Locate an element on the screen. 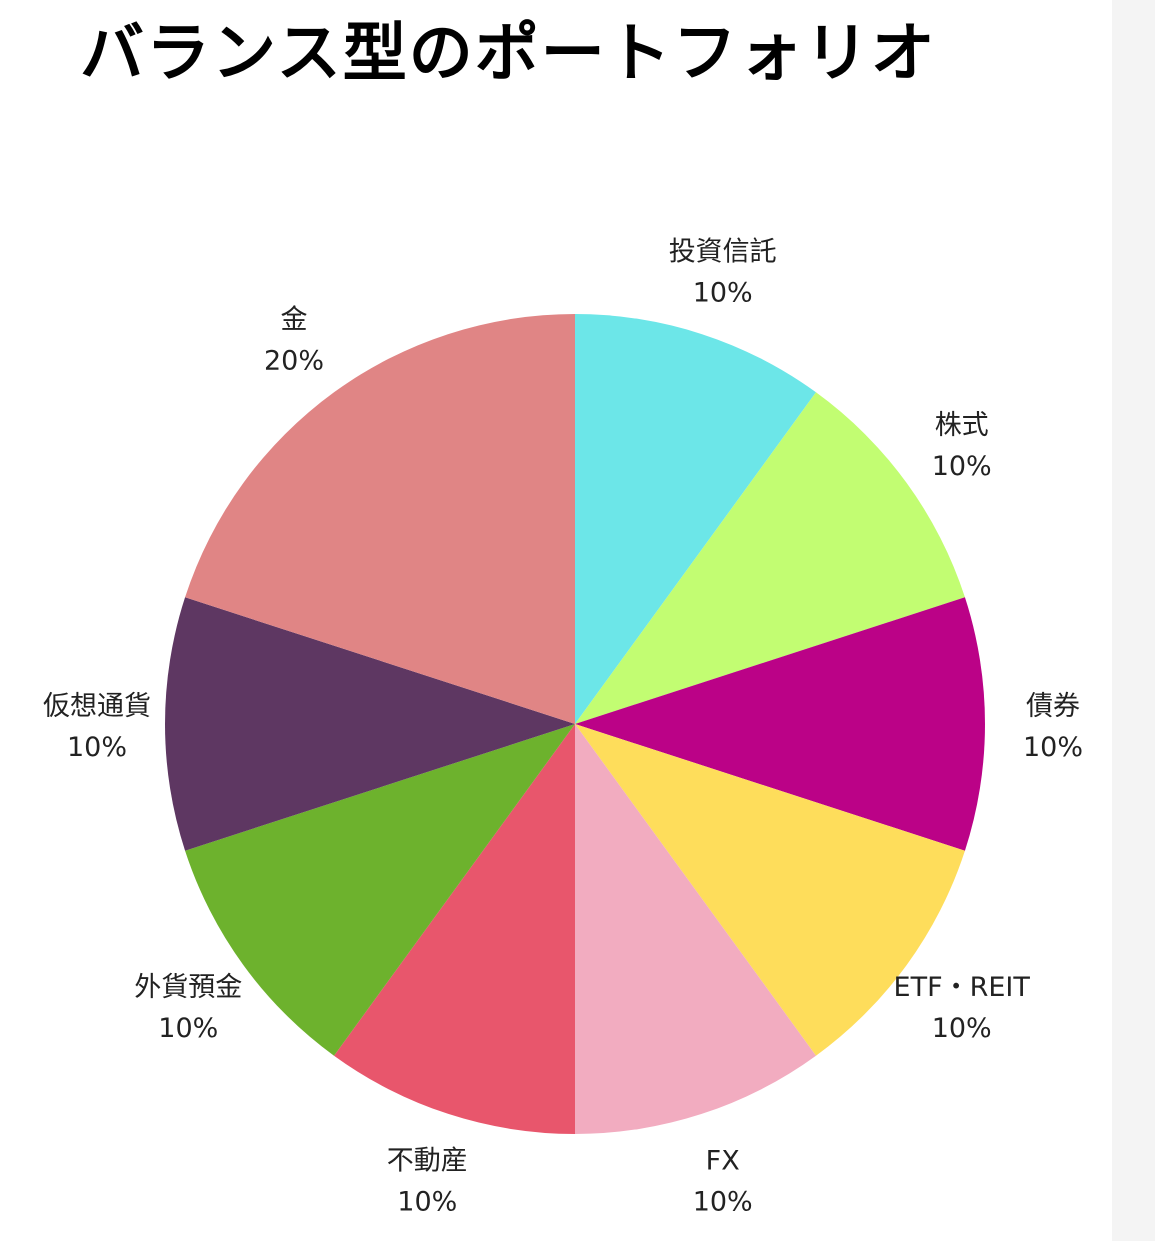 This screenshot has width=1155, height=1241. slice-name-label: 株式 is located at coordinates (962, 425).